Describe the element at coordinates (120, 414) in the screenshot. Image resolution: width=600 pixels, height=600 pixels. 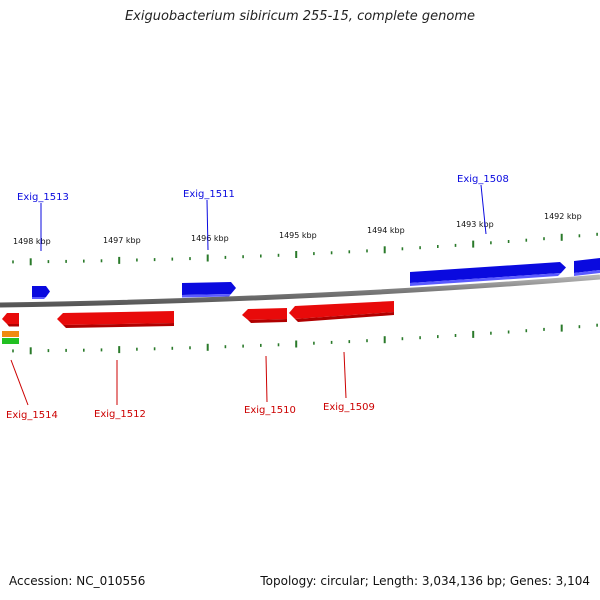
I see `label-exig-1512: Exig_1512` at that location.